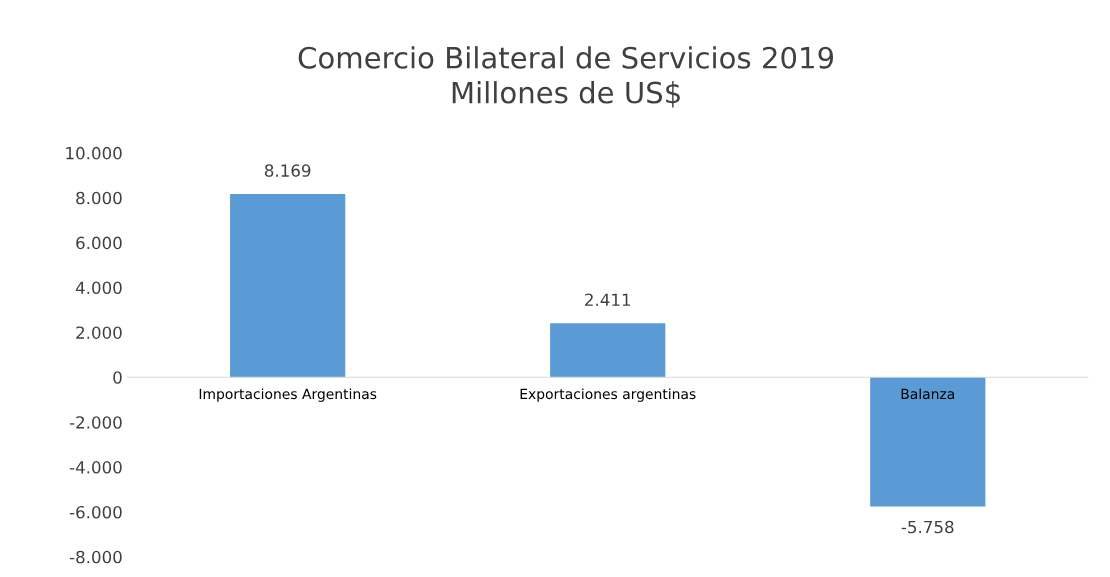 This screenshot has width=1110, height=577. What do you see at coordinates (927, 527) in the screenshot?
I see `data-label: -5.758` at bounding box center [927, 527].